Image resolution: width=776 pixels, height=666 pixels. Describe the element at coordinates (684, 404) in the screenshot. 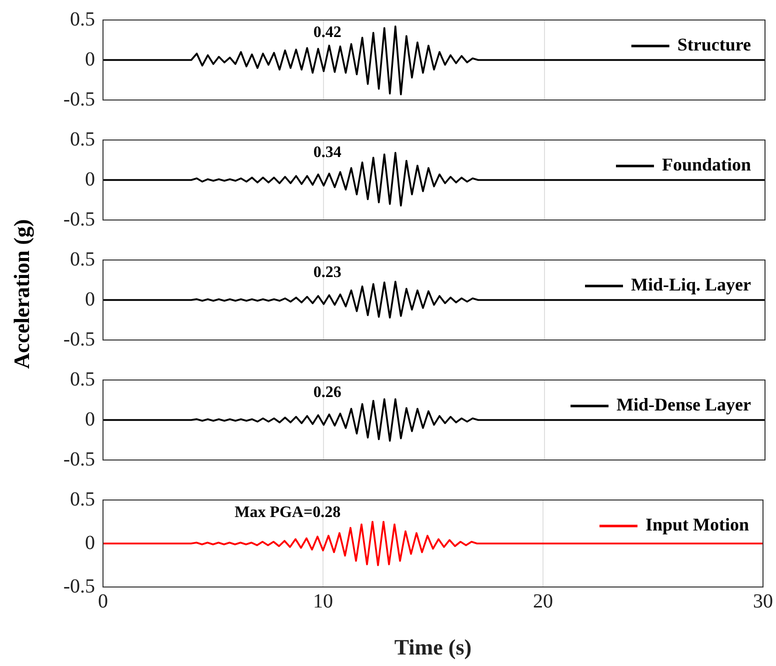

I see `legend-label: Mid-Dense Layer` at that location.